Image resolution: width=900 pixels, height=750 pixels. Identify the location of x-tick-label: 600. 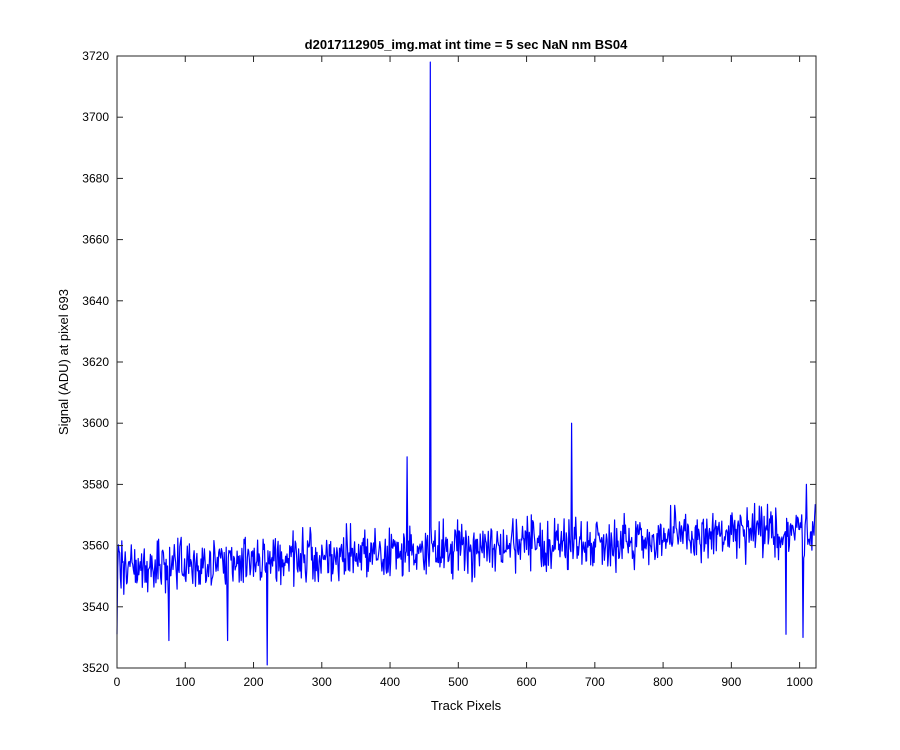
(527, 682).